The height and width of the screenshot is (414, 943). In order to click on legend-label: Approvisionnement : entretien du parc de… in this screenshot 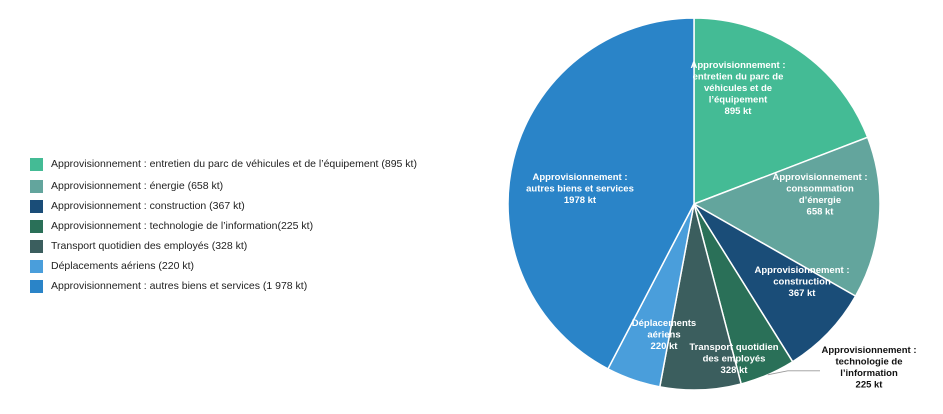, I will do `click(234, 164)`.